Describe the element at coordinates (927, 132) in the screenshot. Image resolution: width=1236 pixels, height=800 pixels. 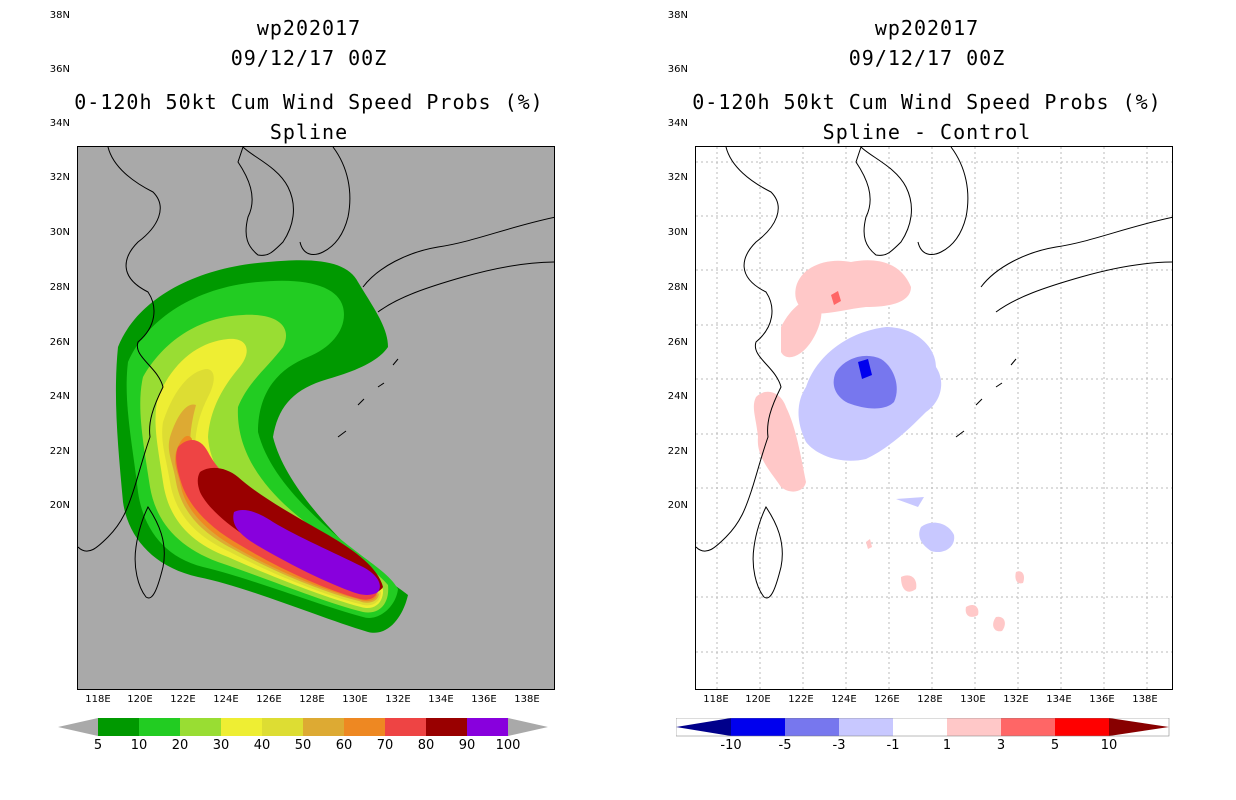
I see `model-name: Spline - Control` at that location.